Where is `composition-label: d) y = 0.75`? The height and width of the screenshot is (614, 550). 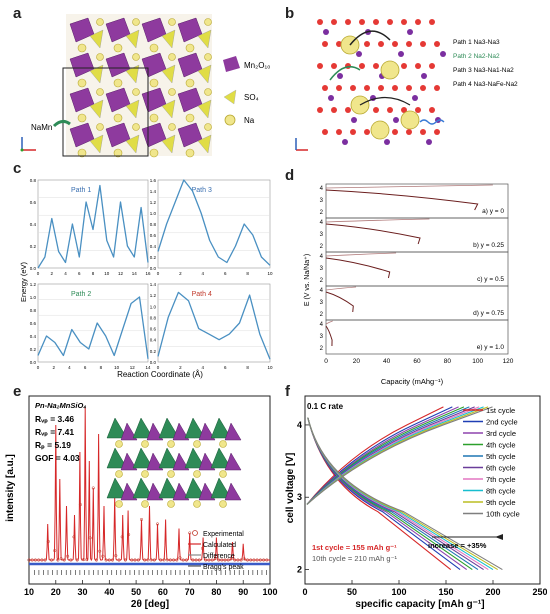 composition-label: d) y = 0.75 is located at coordinates (488, 313).